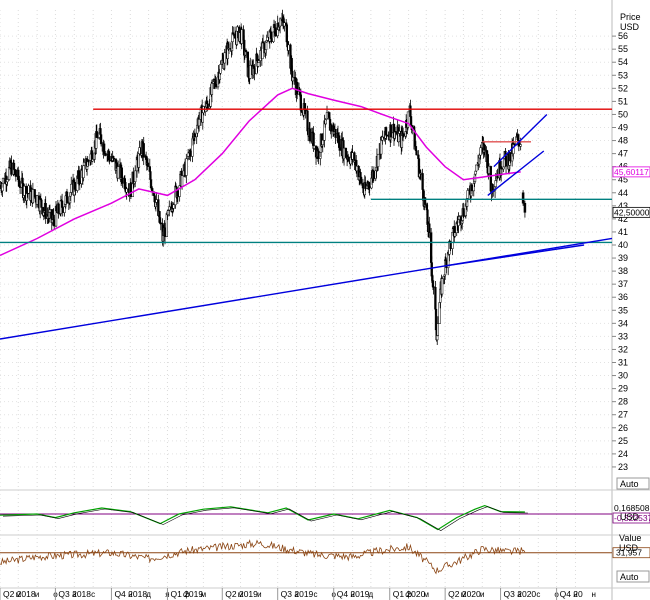  Describe the element at coordinates (297, 594) in the screenshot. I see `quarter-label: Q3 2019` at that location.